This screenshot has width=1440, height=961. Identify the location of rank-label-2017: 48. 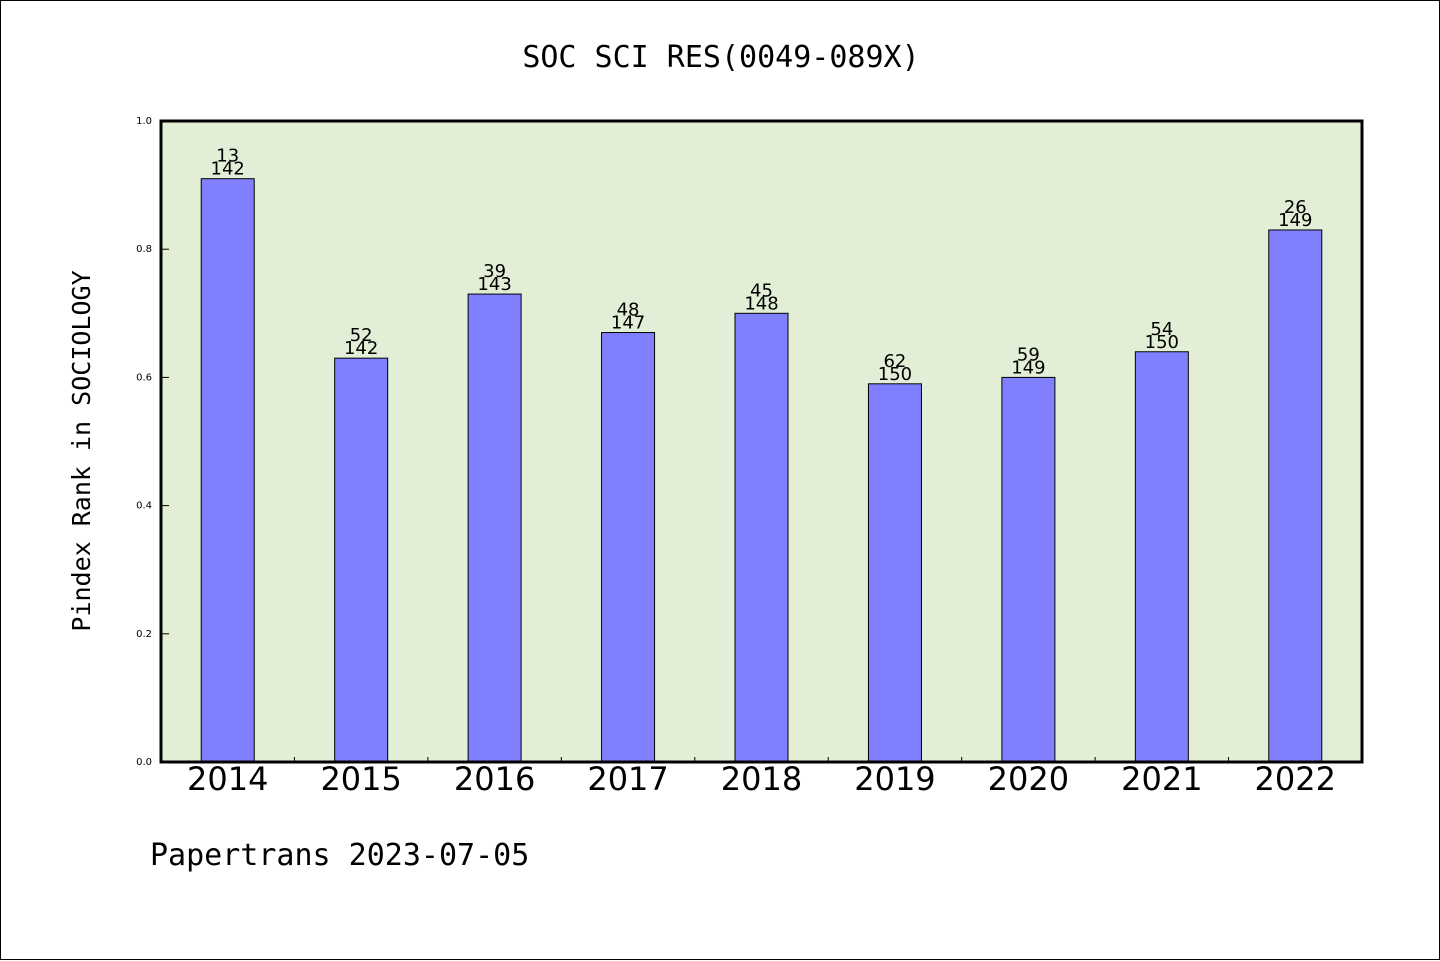
(628, 310).